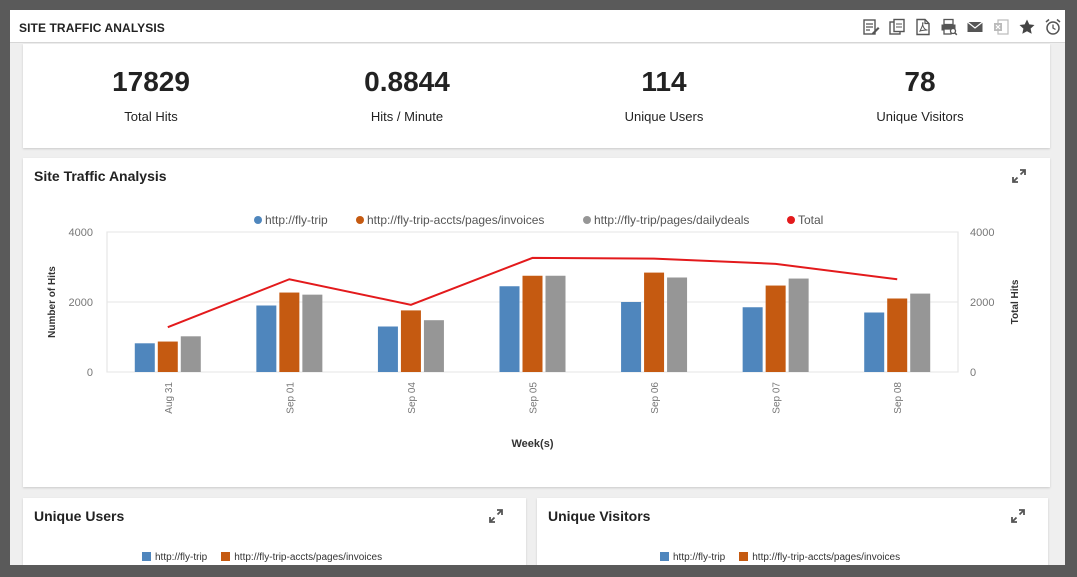  What do you see at coordinates (151, 81) in the screenshot?
I see `kpi-value: 17829` at bounding box center [151, 81].